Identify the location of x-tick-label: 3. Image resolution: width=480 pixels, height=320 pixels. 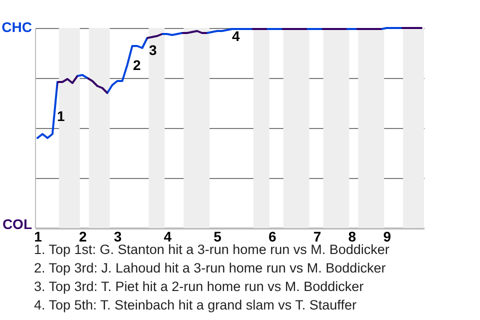
(118, 236).